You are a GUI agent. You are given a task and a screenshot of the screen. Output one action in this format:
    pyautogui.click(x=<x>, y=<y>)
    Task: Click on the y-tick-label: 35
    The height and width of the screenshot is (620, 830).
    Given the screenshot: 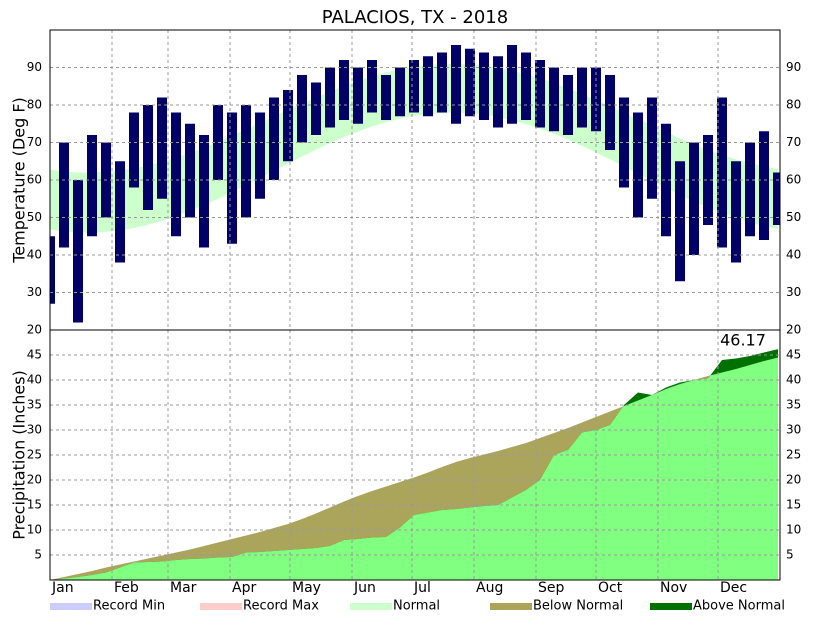 What is the action you would take?
    pyautogui.click(x=34, y=405)
    